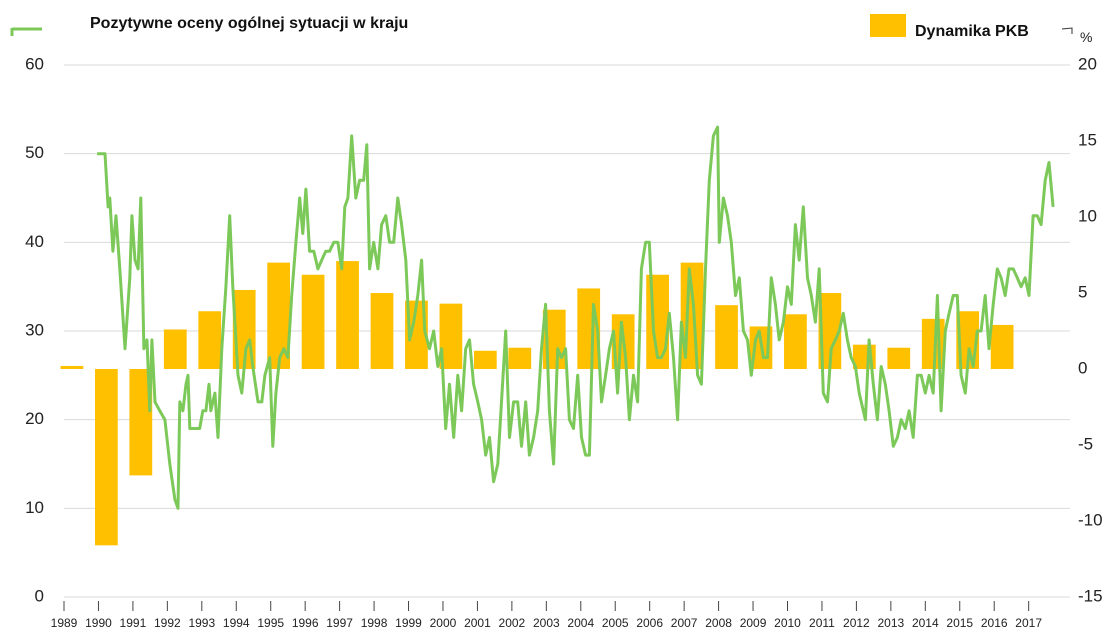 The width and height of the screenshot is (1116, 633). I want to click on x-tick-label: 1999, so click(408, 623).